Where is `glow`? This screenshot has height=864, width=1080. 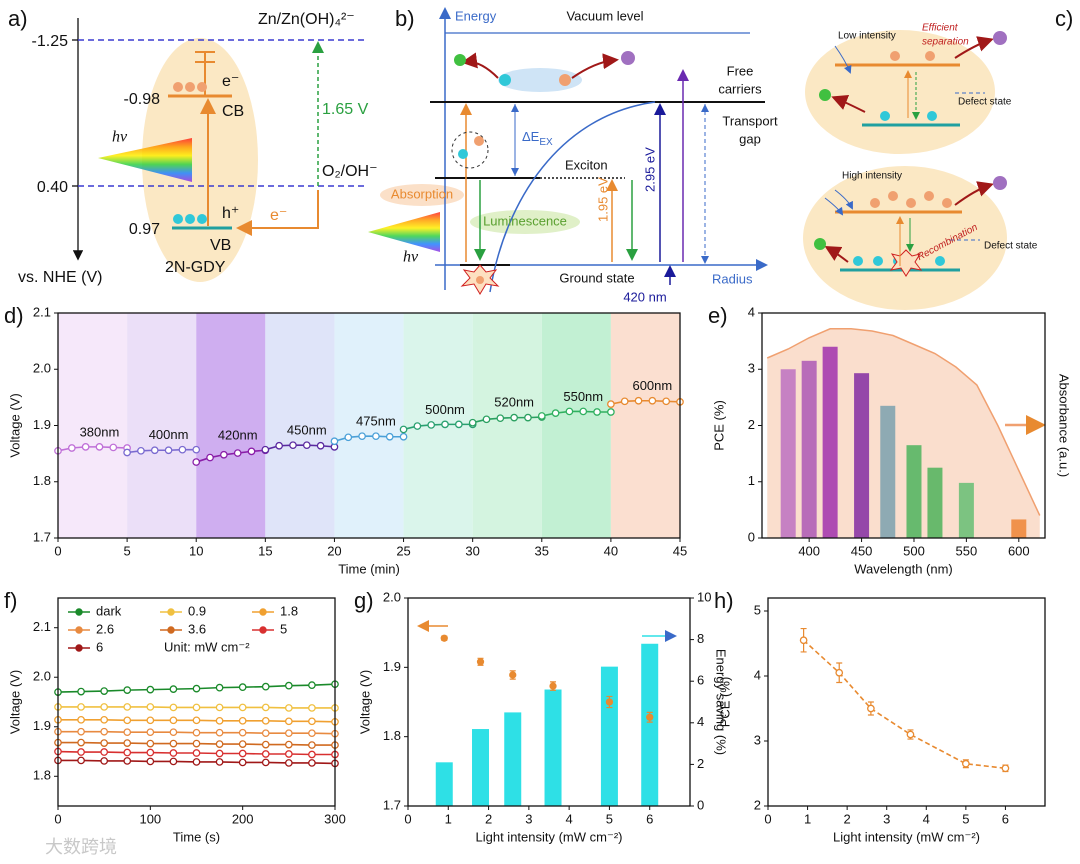 glow is located at coordinates (900, 92).